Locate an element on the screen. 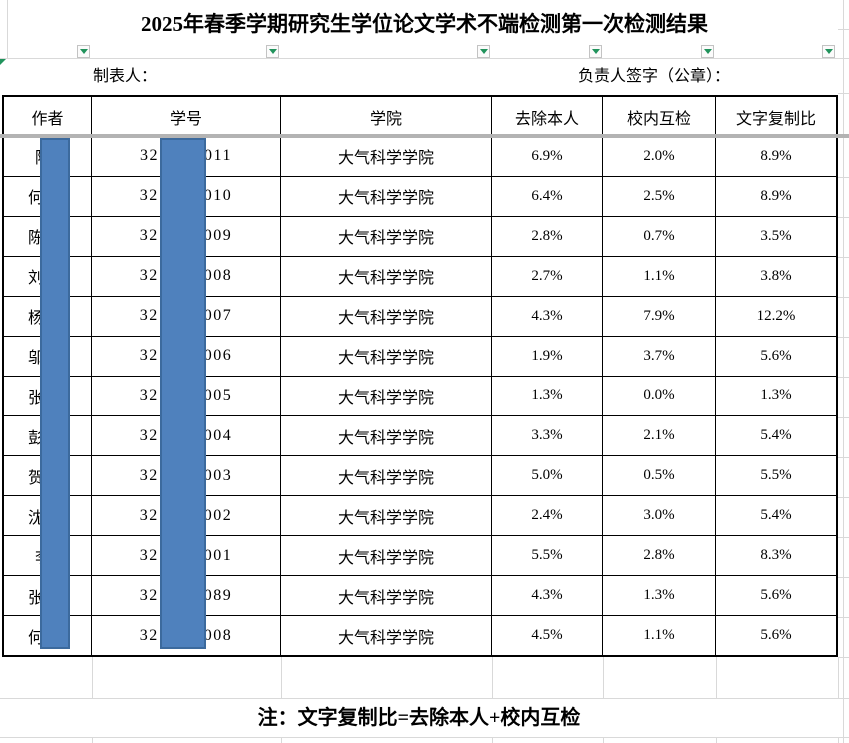 Image resolution: width=849 pixels, height=743 pixels. exclude-self-cell: 6.9% is located at coordinates (547, 156).